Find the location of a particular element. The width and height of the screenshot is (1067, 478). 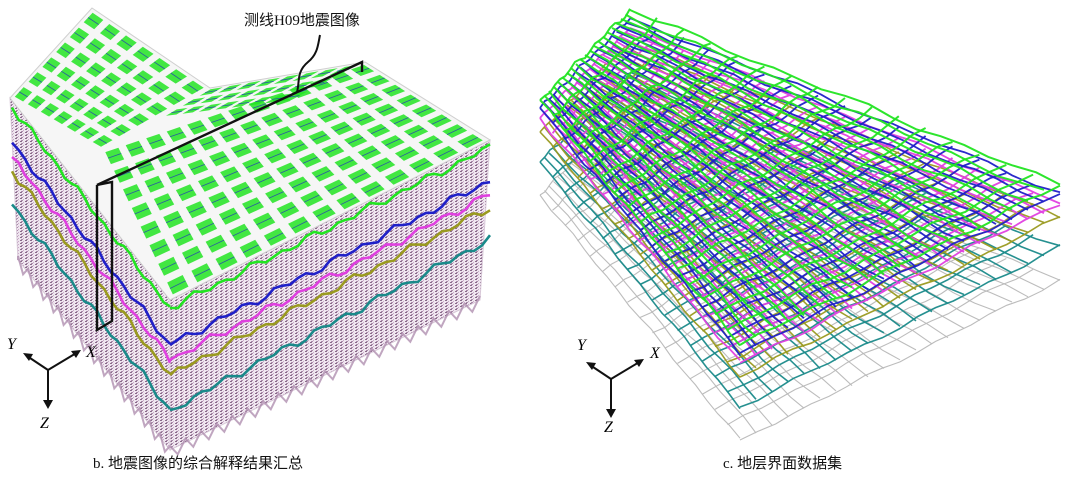

survey-line-outline is located at coordinates (230, 123).